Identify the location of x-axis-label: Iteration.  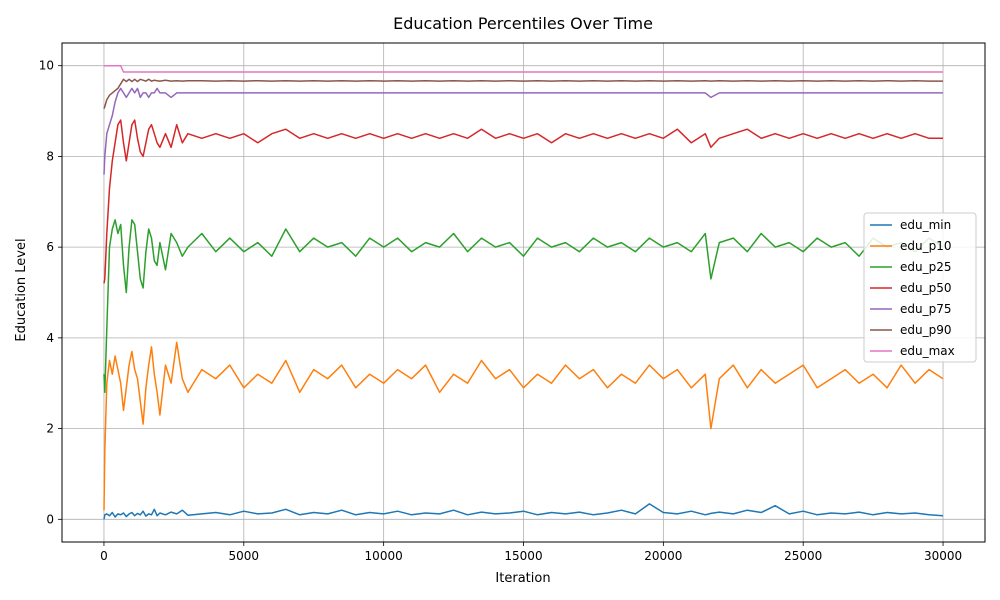
(522, 578).